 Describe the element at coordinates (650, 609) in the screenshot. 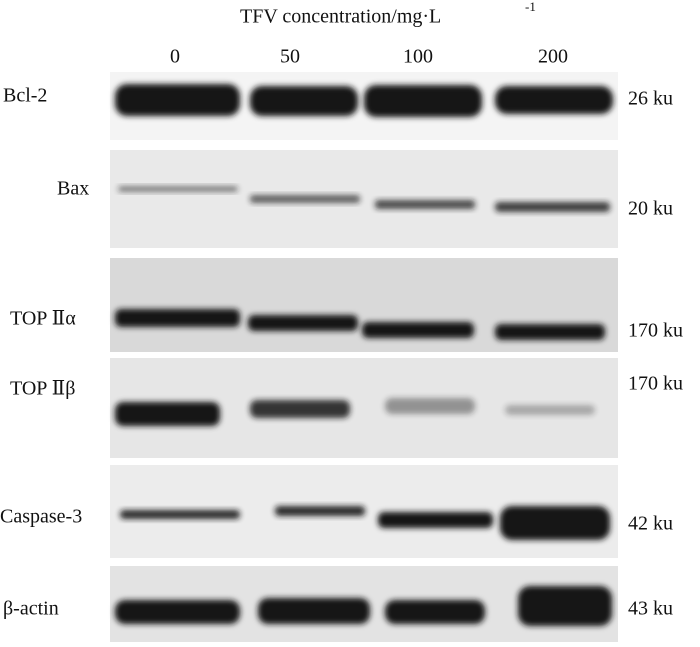

I see `size-label: 43 ku` at that location.